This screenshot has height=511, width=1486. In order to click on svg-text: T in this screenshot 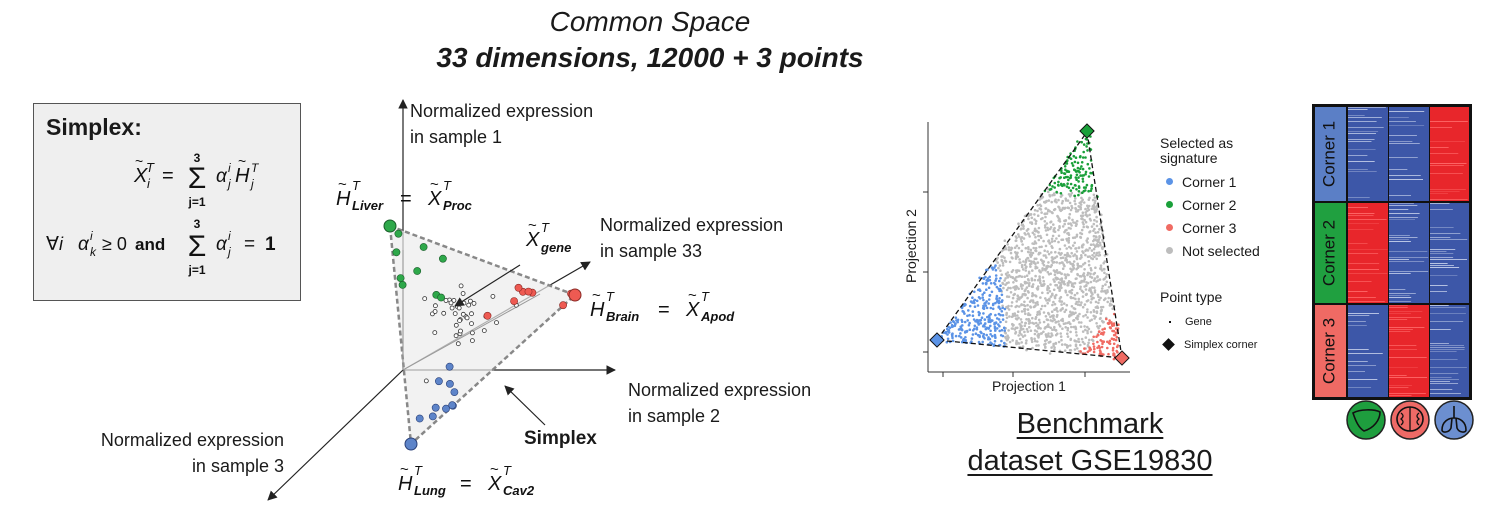, I will do `click(356, 185)`.